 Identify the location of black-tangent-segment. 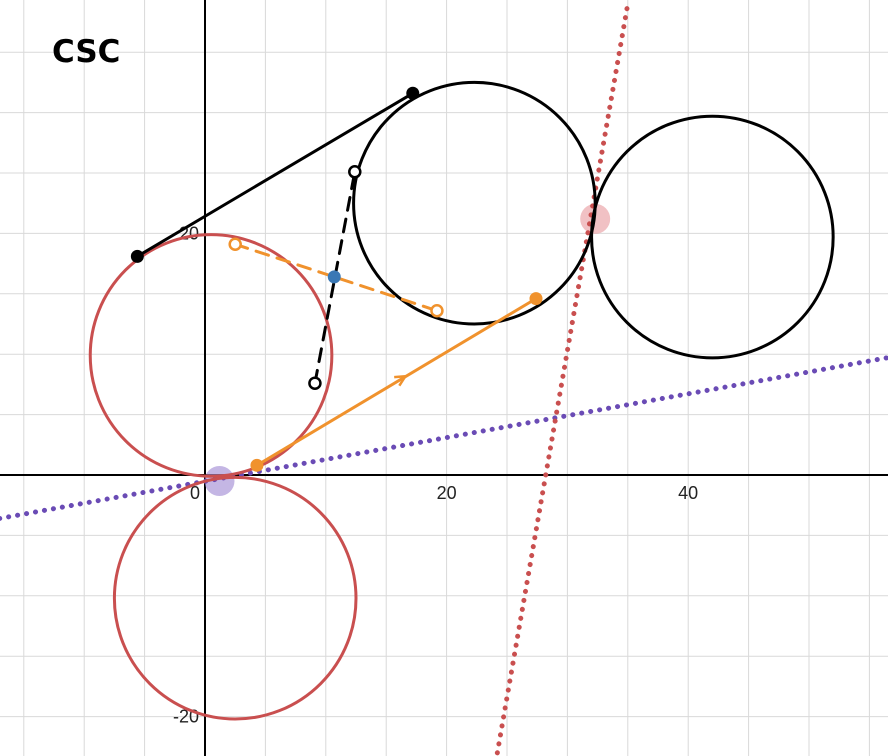
(275, 174).